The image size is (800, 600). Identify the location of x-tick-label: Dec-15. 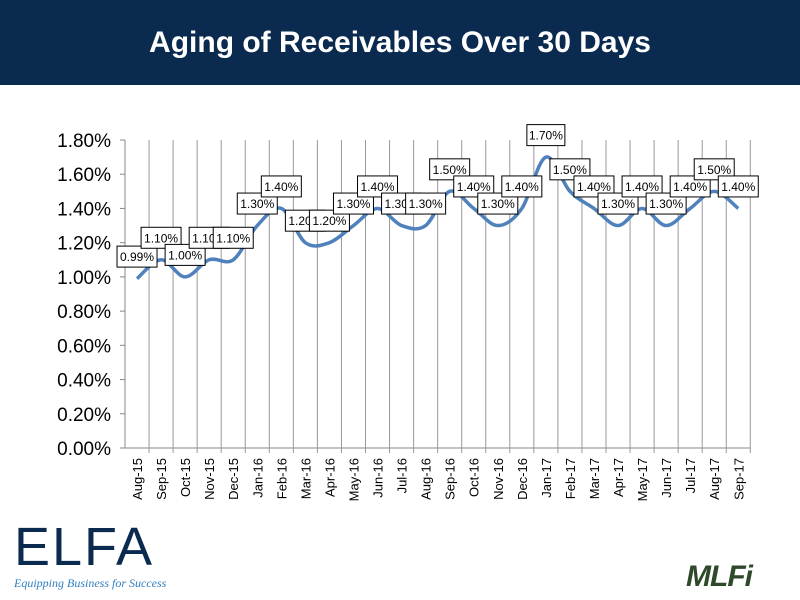
(233, 479).